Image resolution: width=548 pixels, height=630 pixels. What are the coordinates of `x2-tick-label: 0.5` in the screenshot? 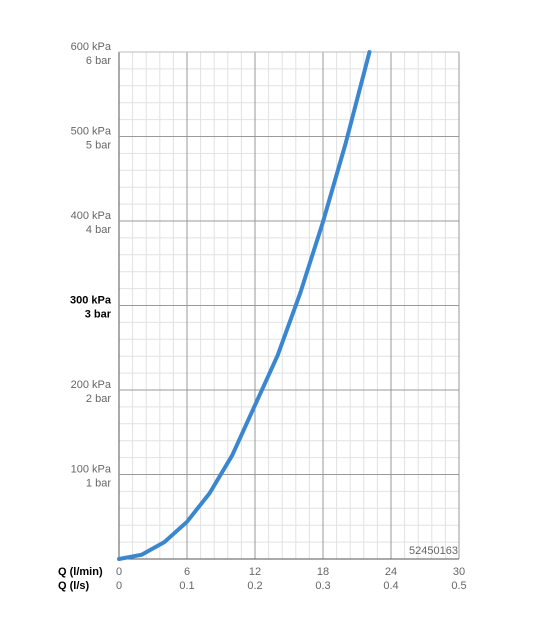 It's located at (458, 586).